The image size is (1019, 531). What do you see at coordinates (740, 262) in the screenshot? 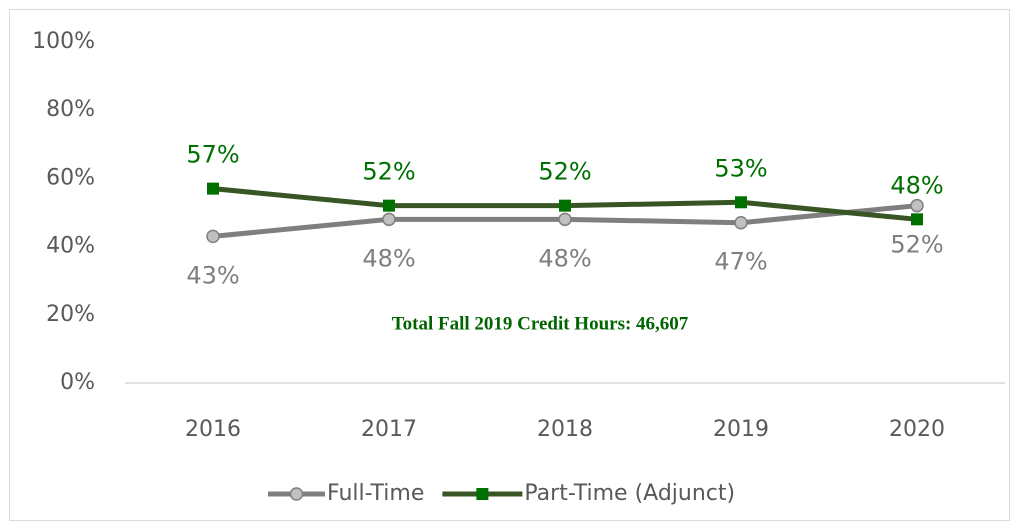
I see `data-label: 47%` at bounding box center [740, 262].